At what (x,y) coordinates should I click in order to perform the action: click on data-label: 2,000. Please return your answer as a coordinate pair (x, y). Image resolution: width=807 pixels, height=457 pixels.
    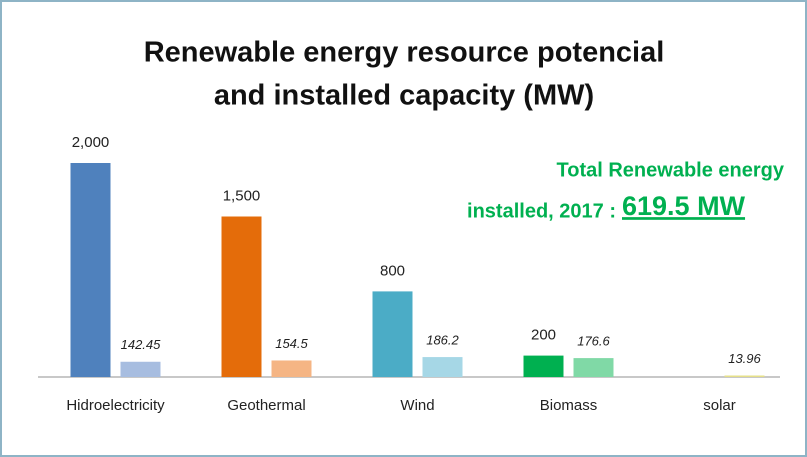
    Looking at the image, I should click on (91, 142).